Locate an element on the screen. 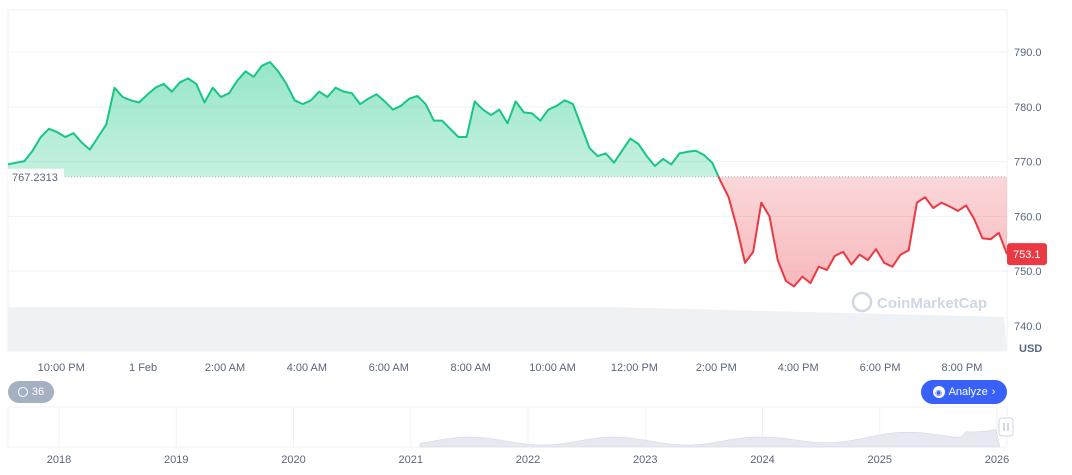 This screenshot has width=1072, height=475. navigator-tick-label: 2022 is located at coordinates (528, 460).